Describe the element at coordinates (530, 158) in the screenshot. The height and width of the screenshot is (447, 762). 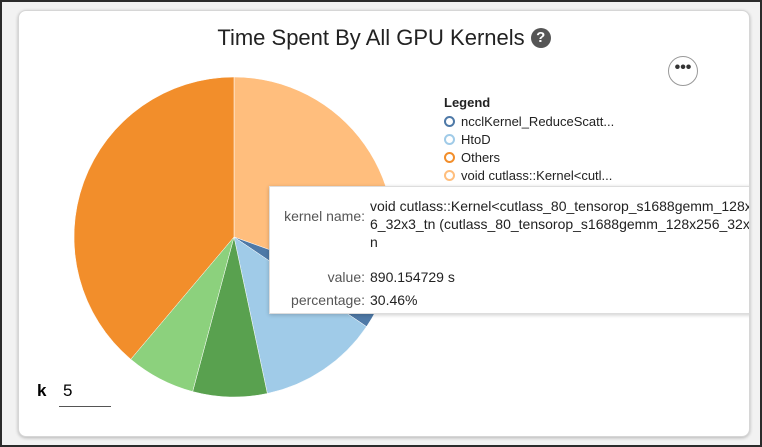
I see `legend-item: Others` at that location.